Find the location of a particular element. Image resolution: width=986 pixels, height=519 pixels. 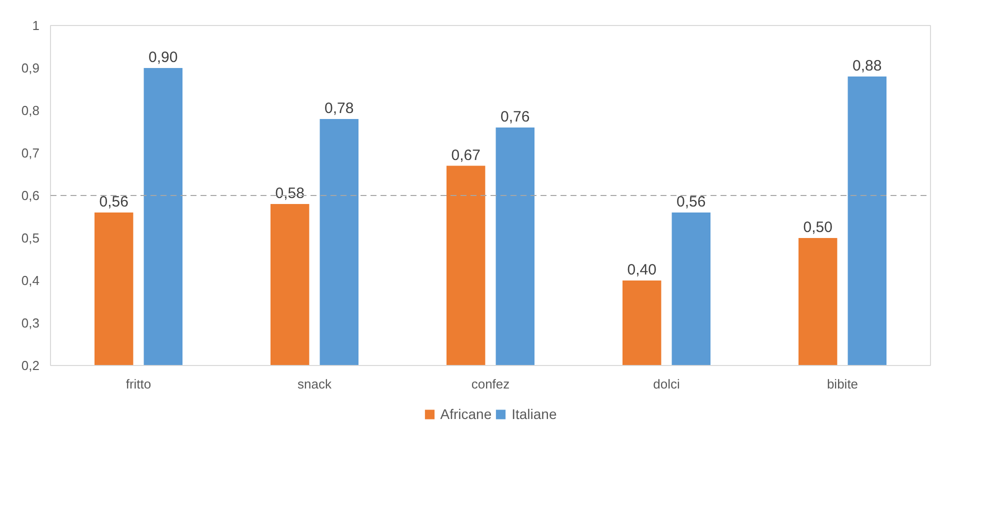

data-label: 0,78 is located at coordinates (339, 108).